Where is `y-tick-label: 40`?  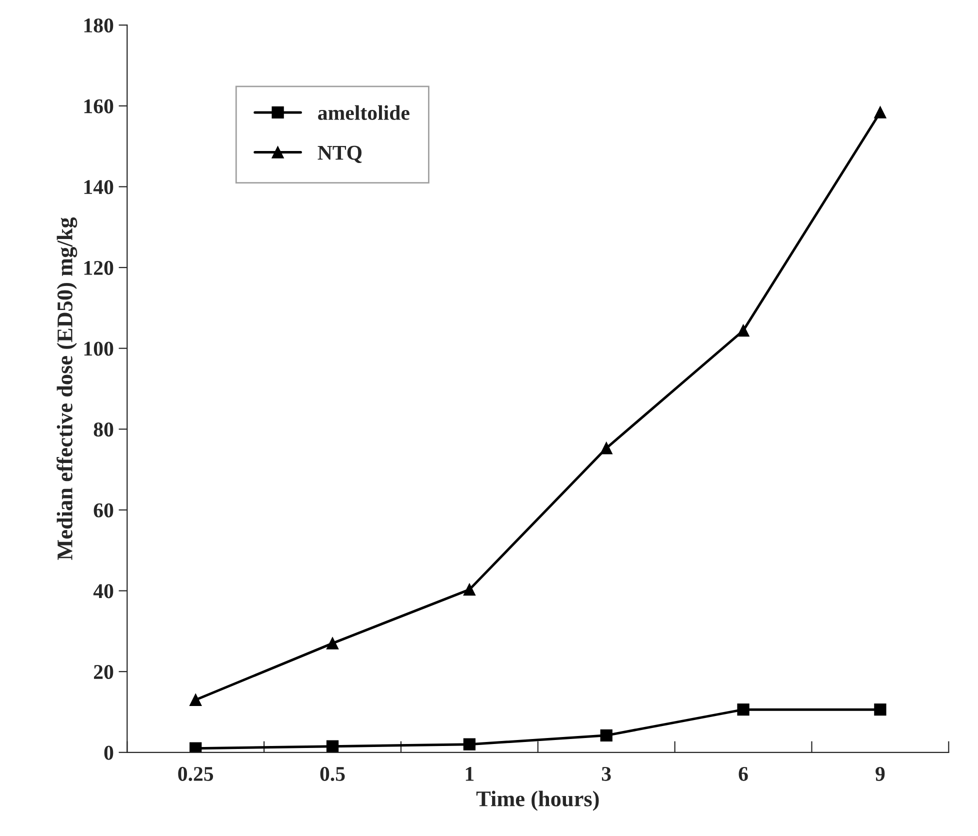
y-tick-label: 40 is located at coordinates (103, 591).